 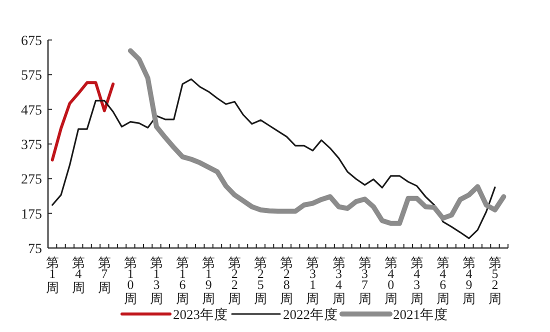 What do you see at coordinates (52, 275) in the screenshot?
I see `x-tick-label: 第1周` at bounding box center [52, 275].